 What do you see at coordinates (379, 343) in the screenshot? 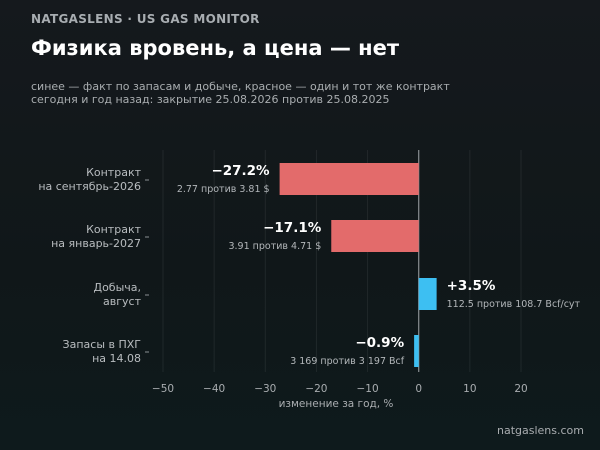
I see `value-label: −0.9%` at bounding box center [379, 343].